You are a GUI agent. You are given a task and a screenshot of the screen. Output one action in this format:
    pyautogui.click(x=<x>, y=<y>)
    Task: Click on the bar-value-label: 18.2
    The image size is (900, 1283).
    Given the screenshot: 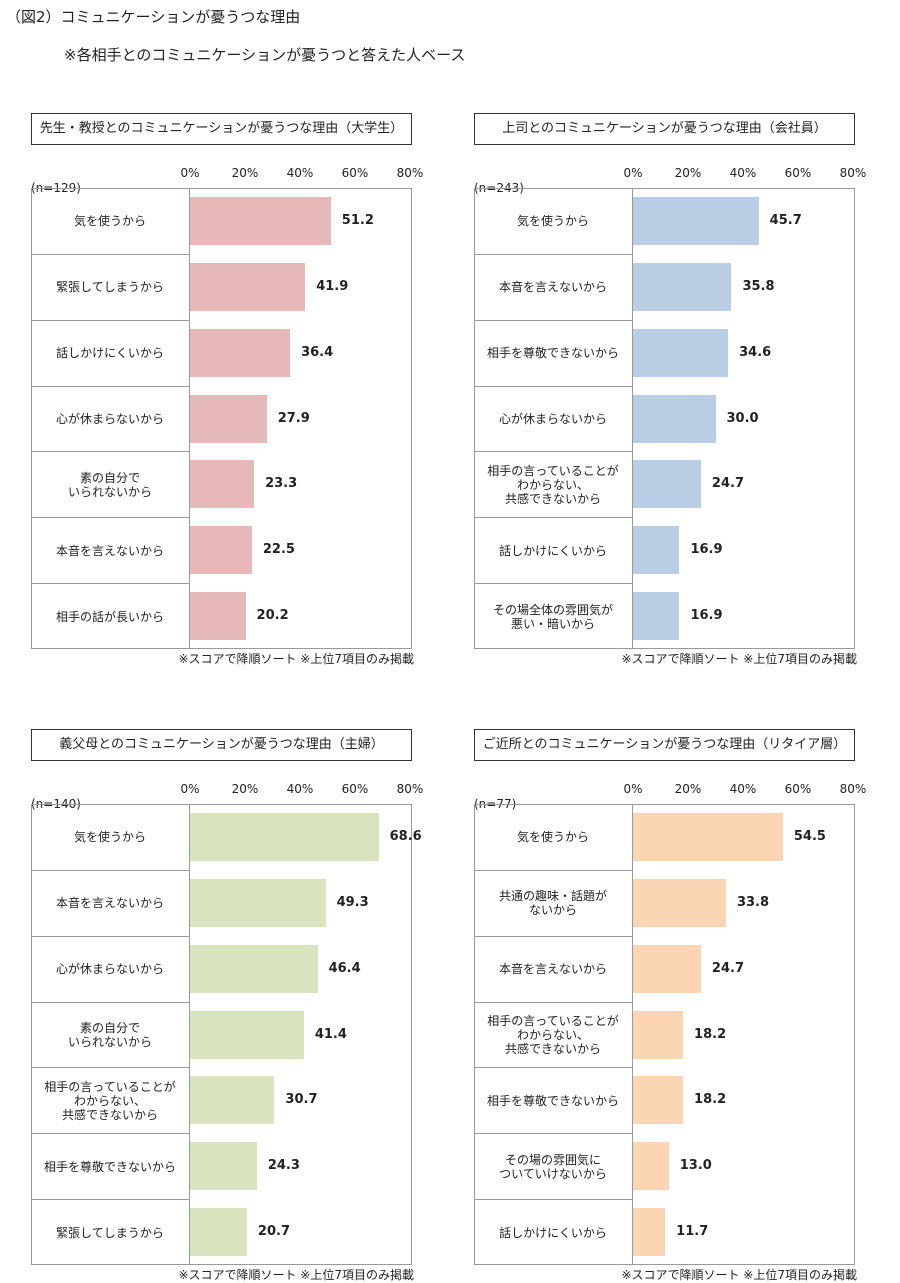 What is the action you would take?
    pyautogui.click(x=710, y=1034)
    